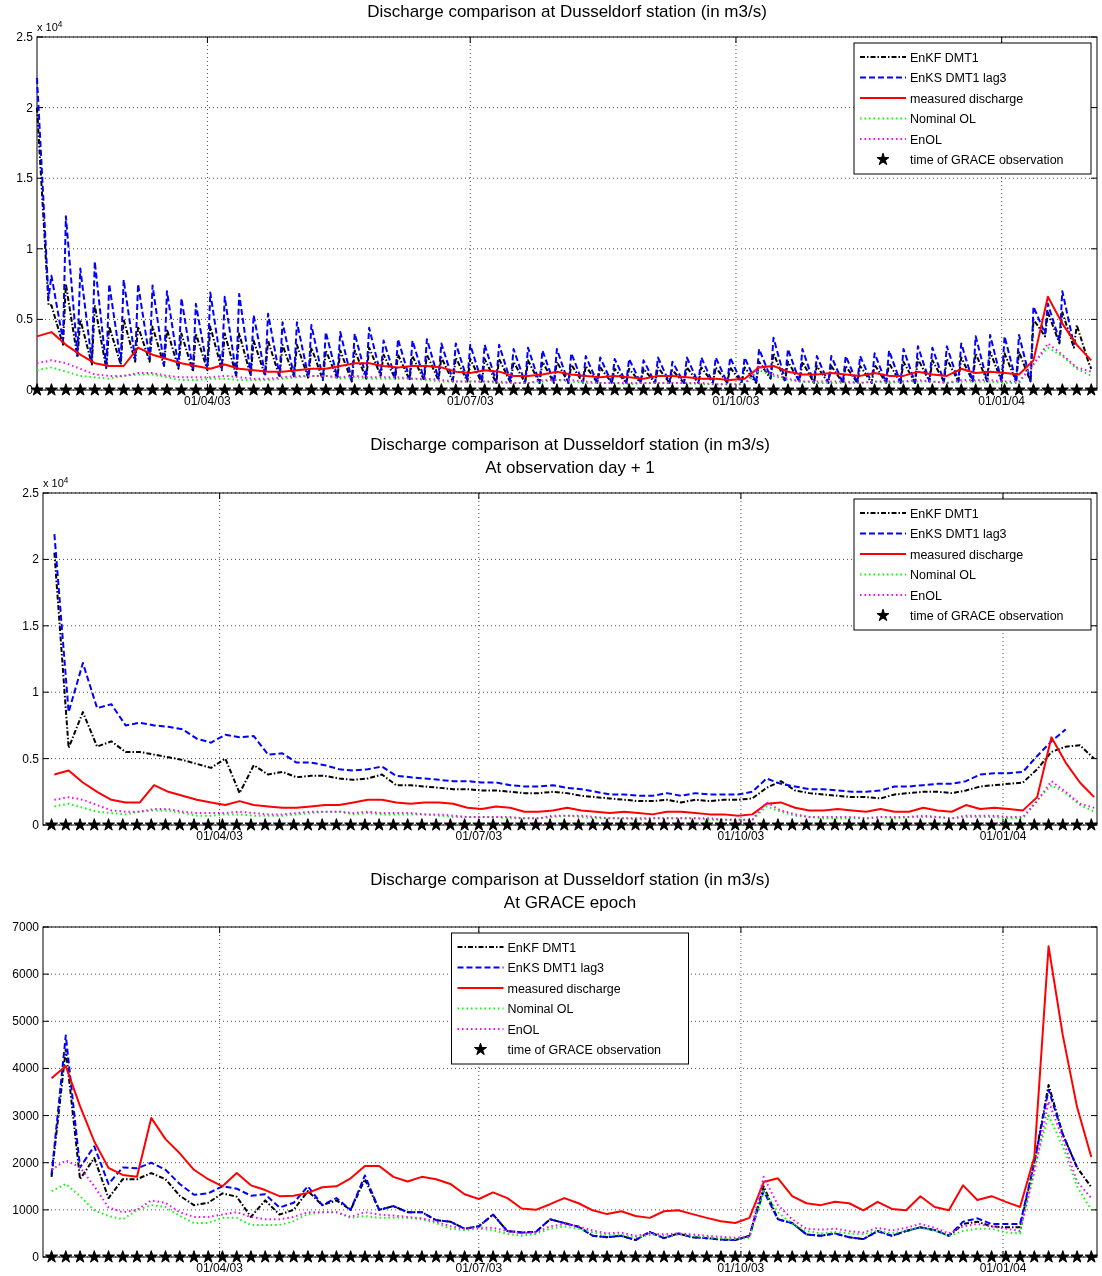 This screenshot has height=1276, width=1102. I want to click on chart-subtitle: At observation day + 1, so click(570, 467).